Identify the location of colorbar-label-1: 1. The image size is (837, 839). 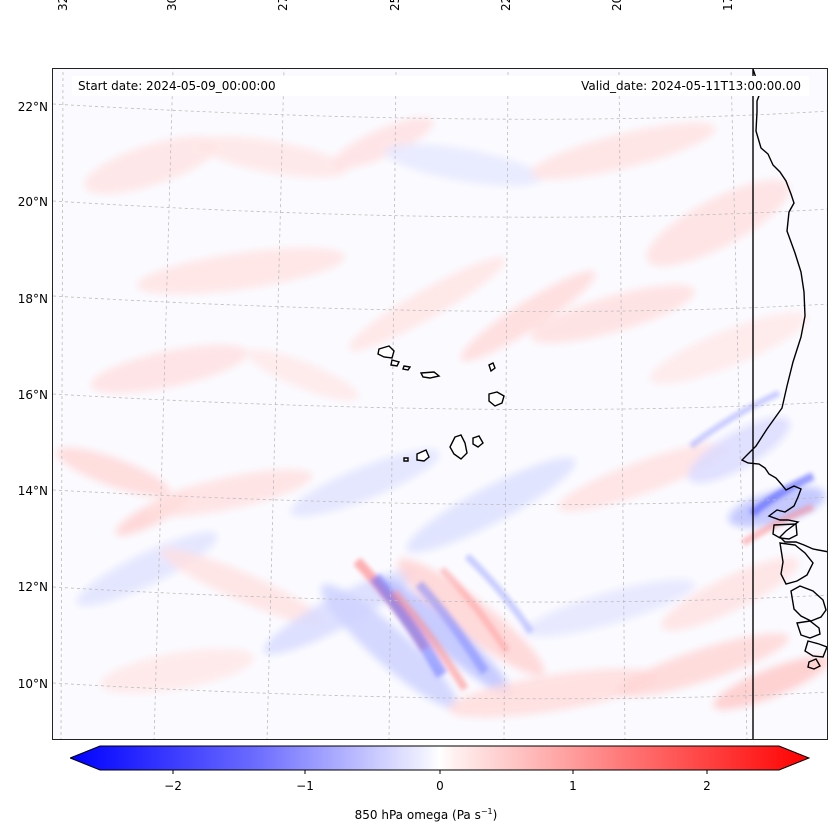
(573, 786).